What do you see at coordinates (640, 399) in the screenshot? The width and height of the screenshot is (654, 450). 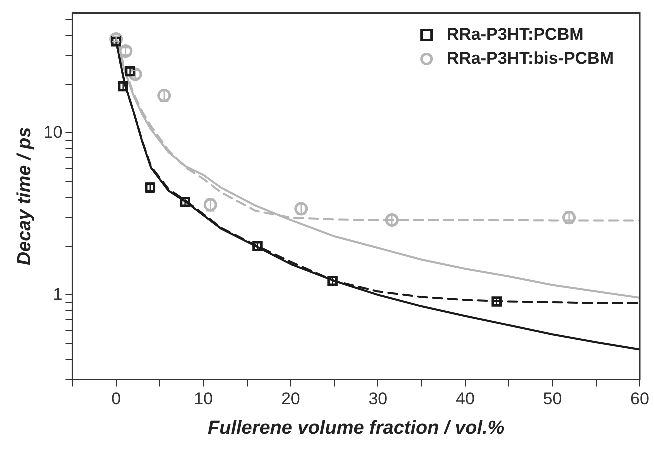 I see `x-tick-label: 60` at bounding box center [640, 399].